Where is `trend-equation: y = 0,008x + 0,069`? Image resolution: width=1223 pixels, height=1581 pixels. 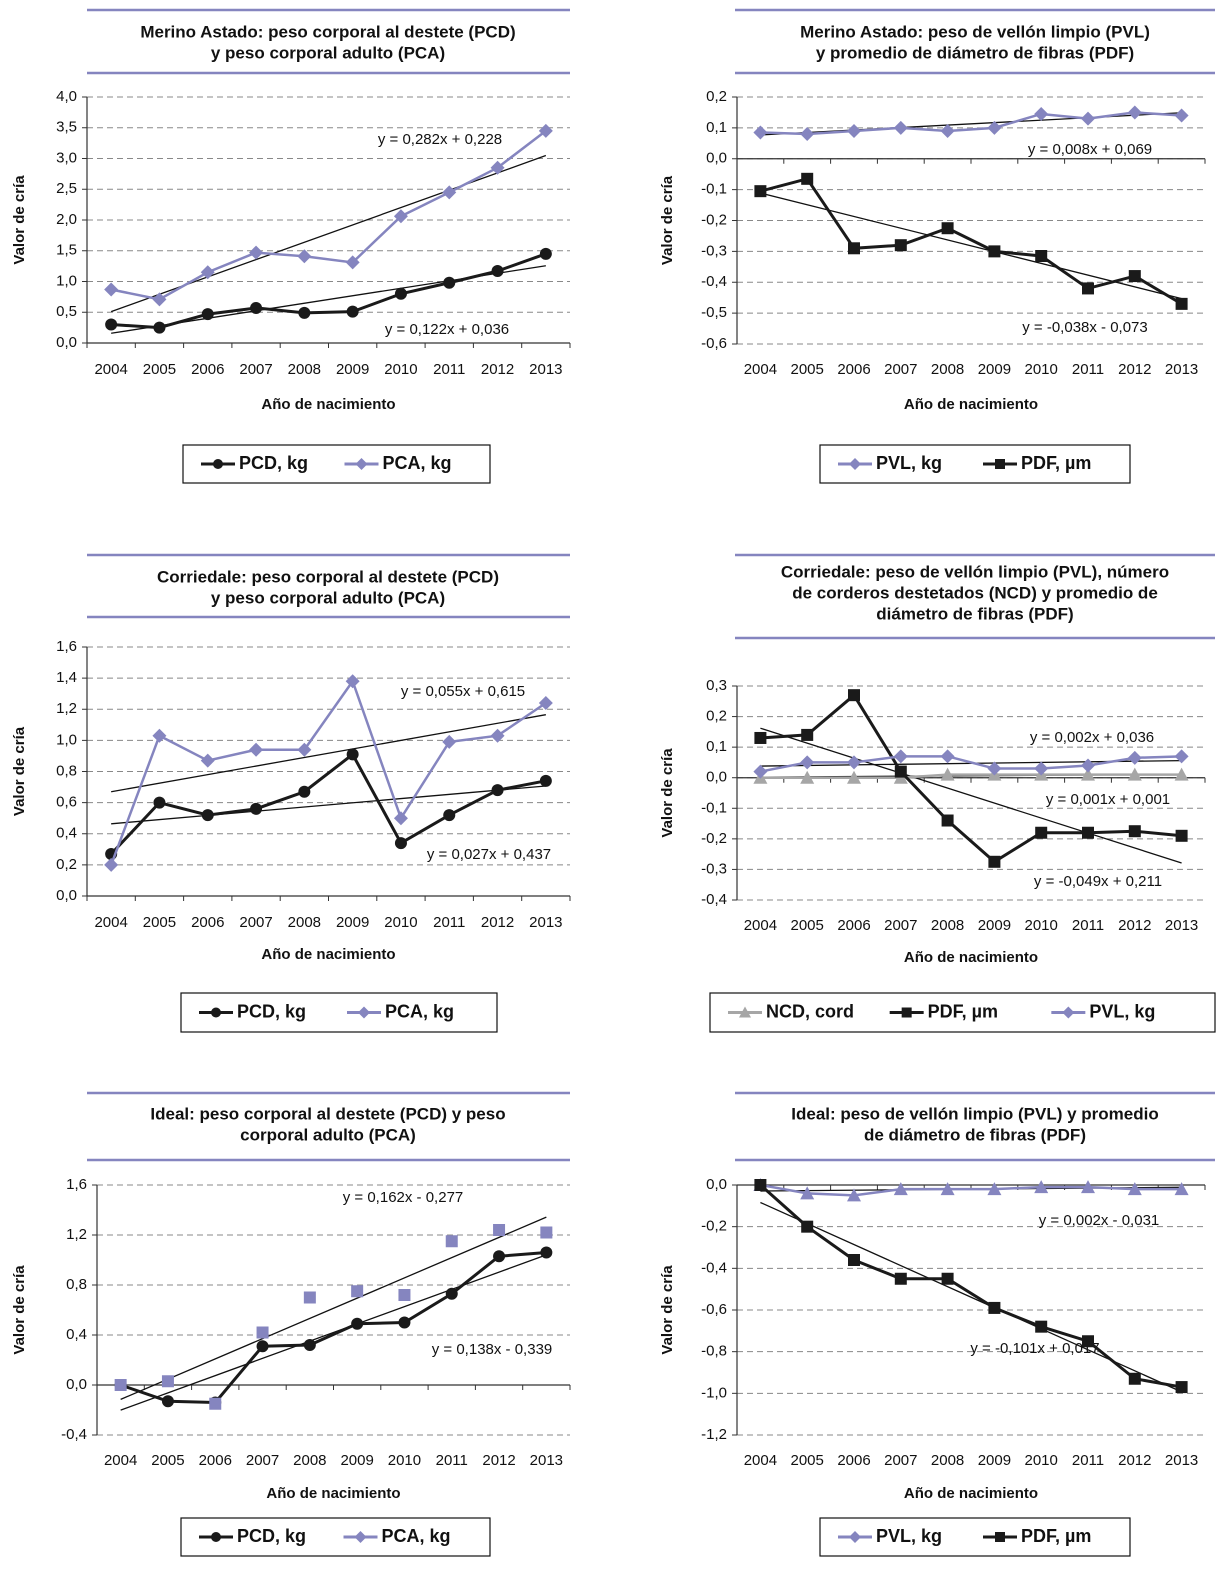
trend-equation: y = 0,008x + 0,069 is located at coordinates (1090, 149).